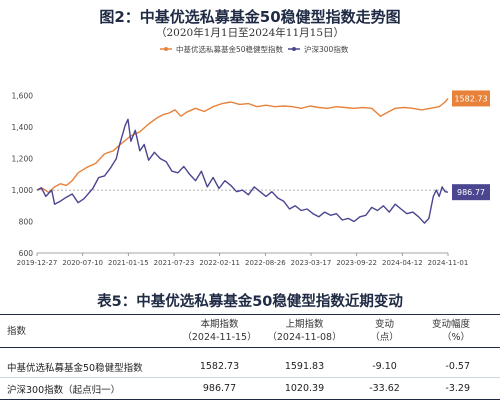  What do you see at coordinates (37, 263) in the screenshot?
I see `x-tick-label: 2019-12-27` at bounding box center [37, 263].